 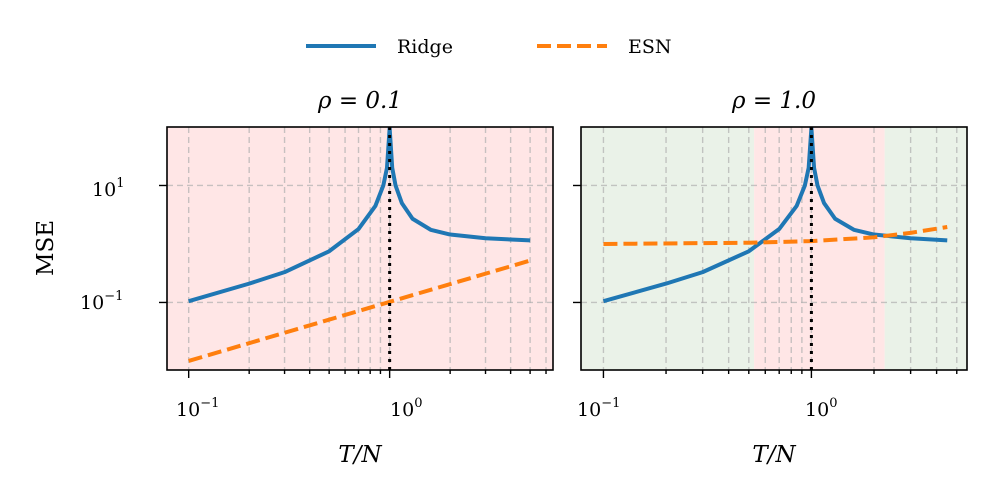 I want to click on legend-ridge-label: Ridge, so click(x=425, y=47).